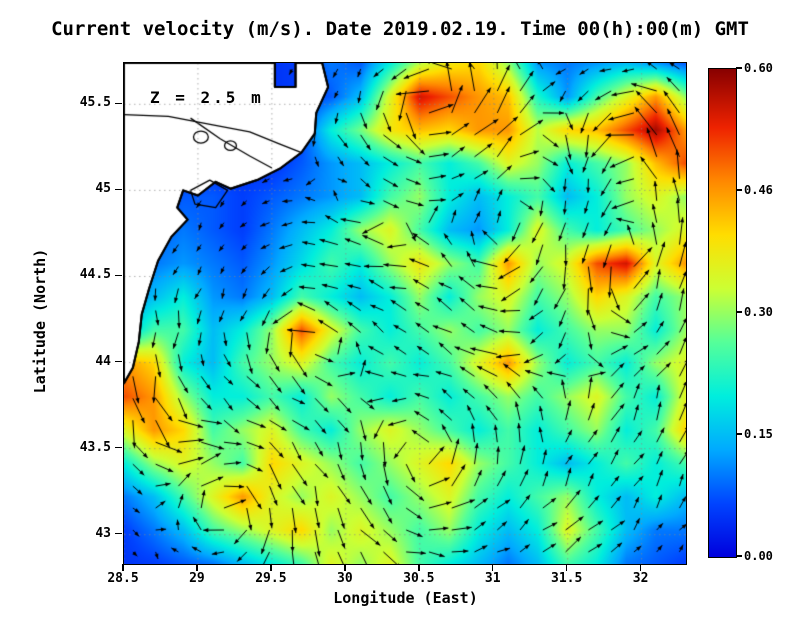  What do you see at coordinates (207, 97) in the screenshot?
I see `depth-annotation: Z = 2.5 m` at bounding box center [207, 97].